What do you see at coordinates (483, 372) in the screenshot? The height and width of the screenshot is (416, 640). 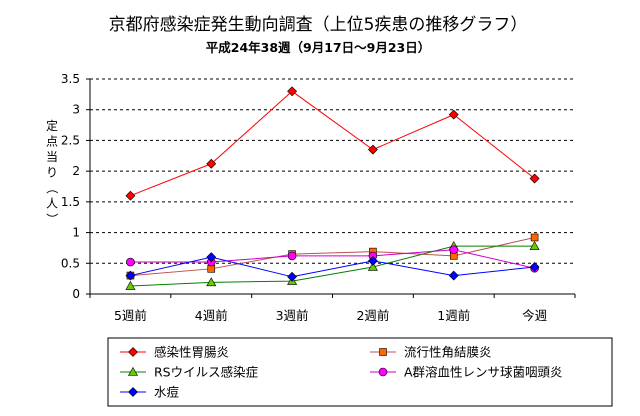 I see `legend-label: A群溶血性レンサ球菌咽頭炎` at bounding box center [483, 372].